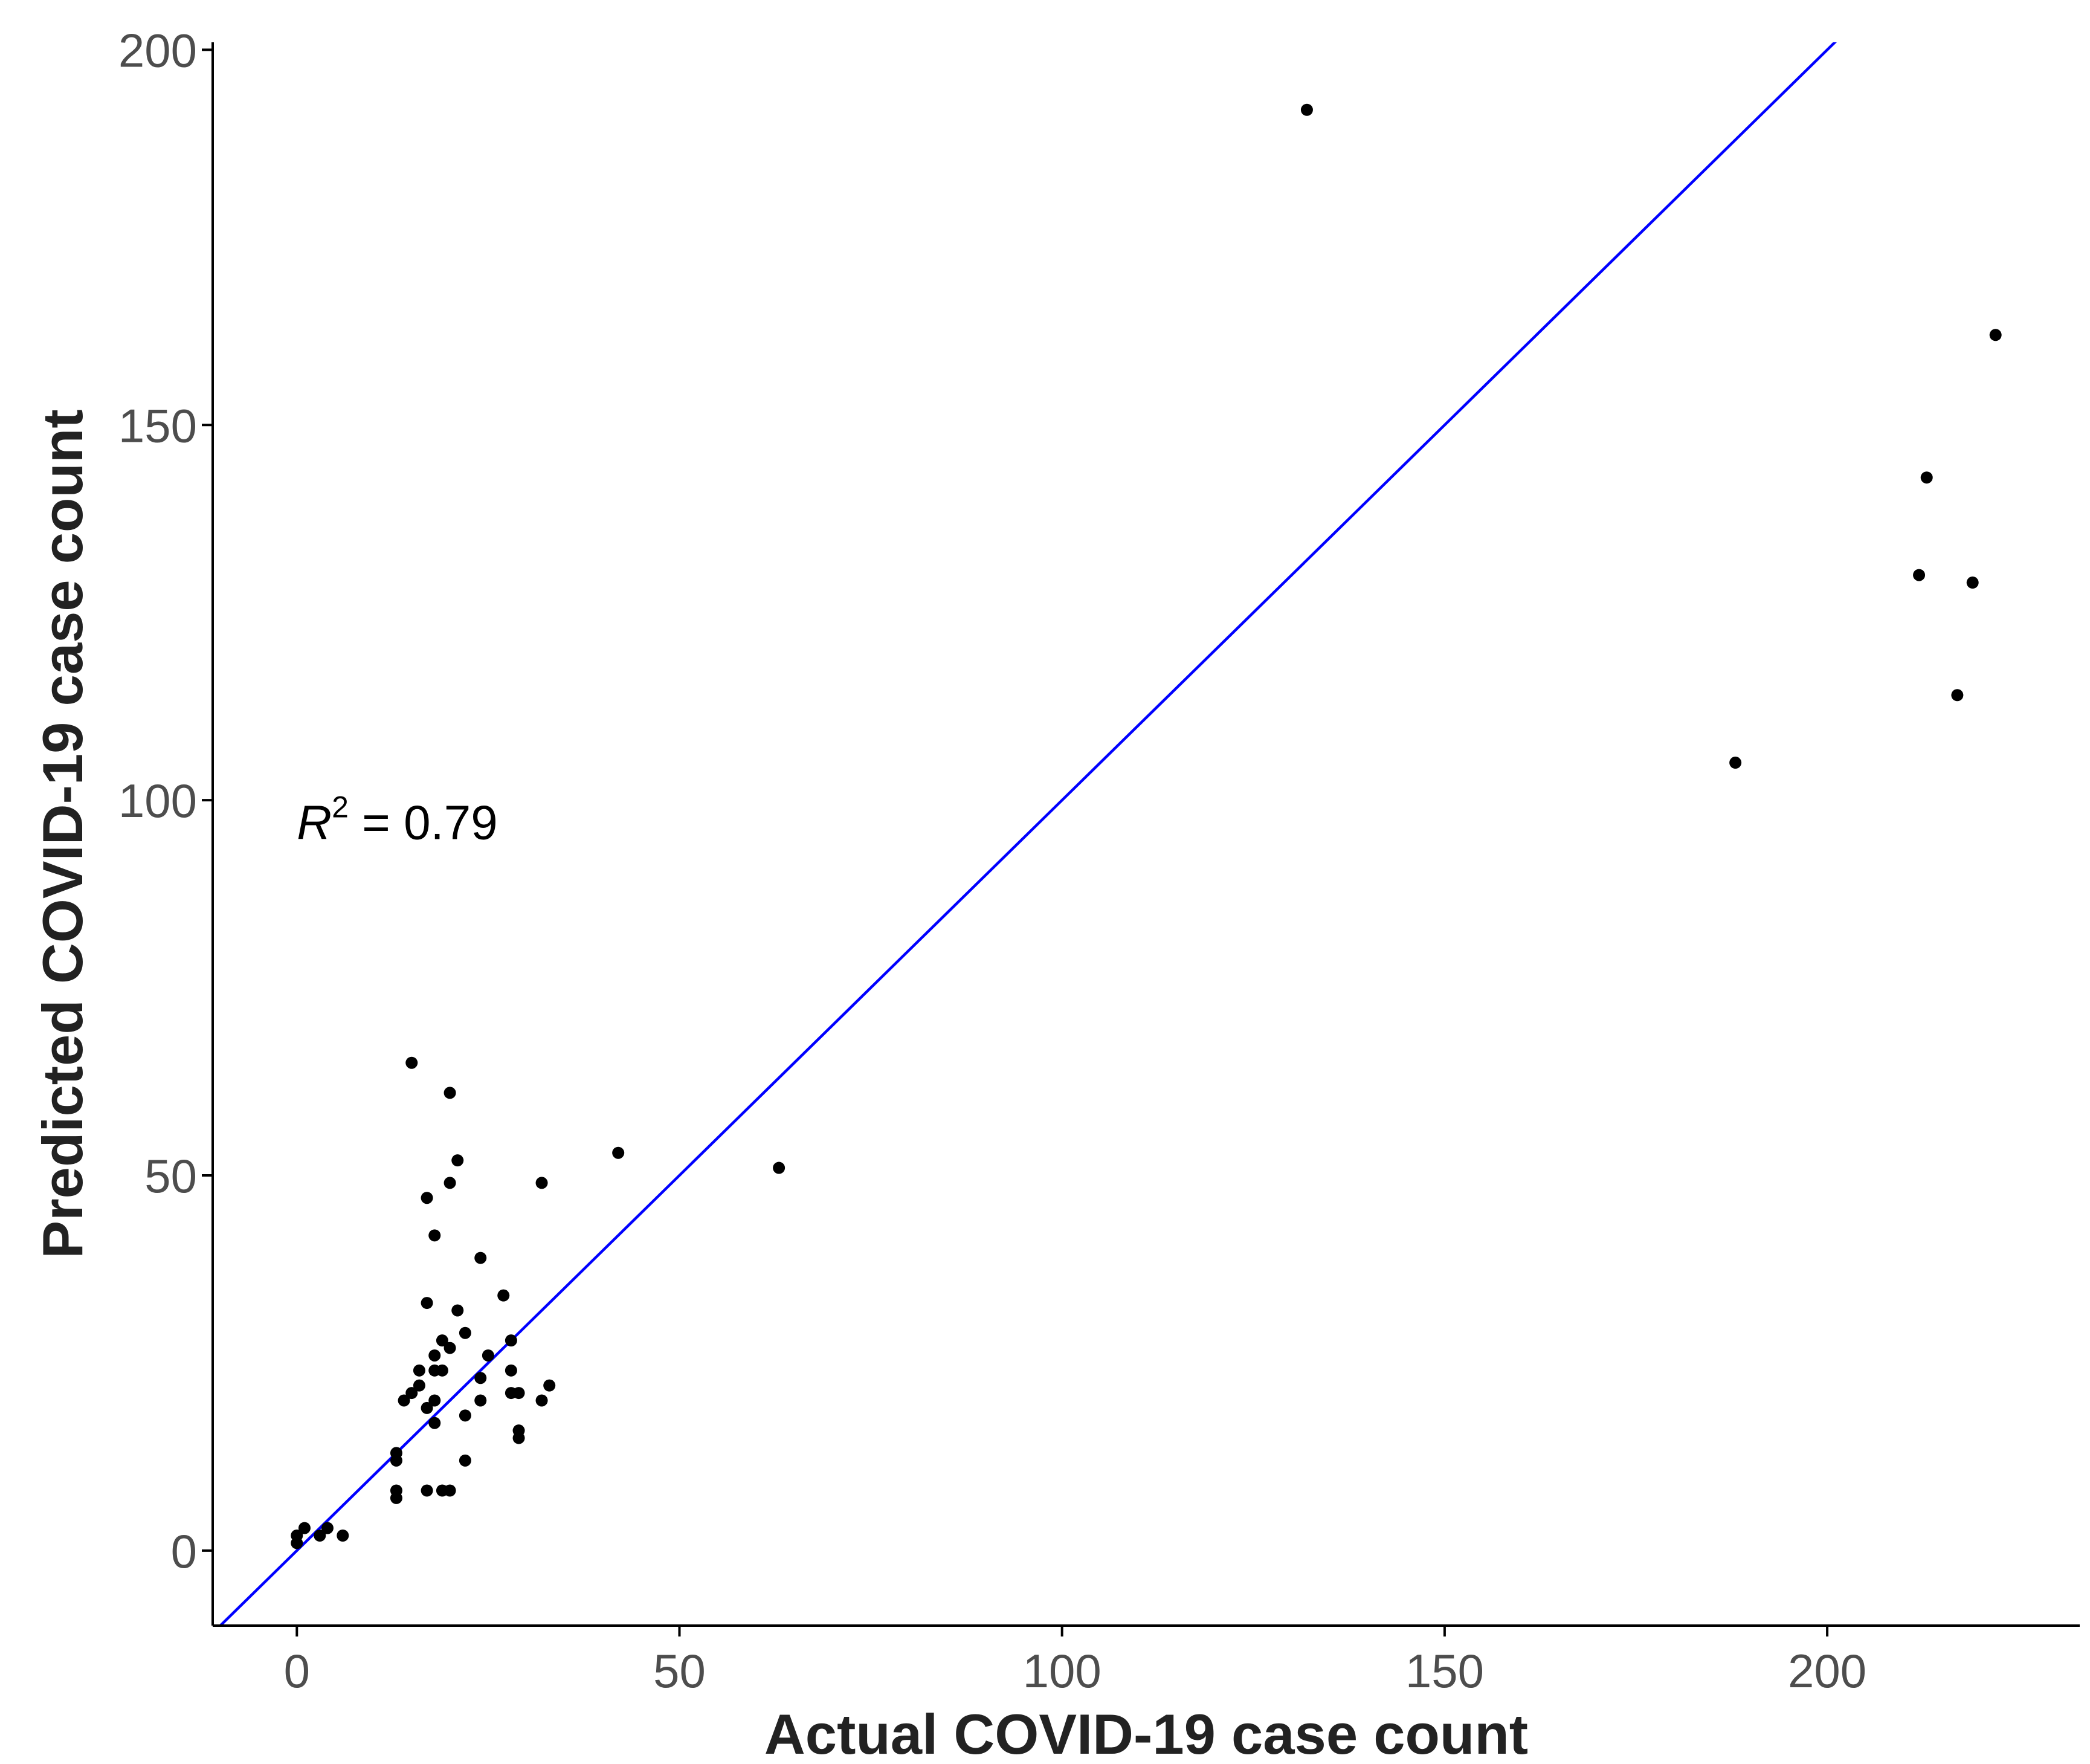 This screenshot has height=1764, width=2090. I want to click on x-axis-title: Actual COVID-19 case count, so click(1146, 1733).